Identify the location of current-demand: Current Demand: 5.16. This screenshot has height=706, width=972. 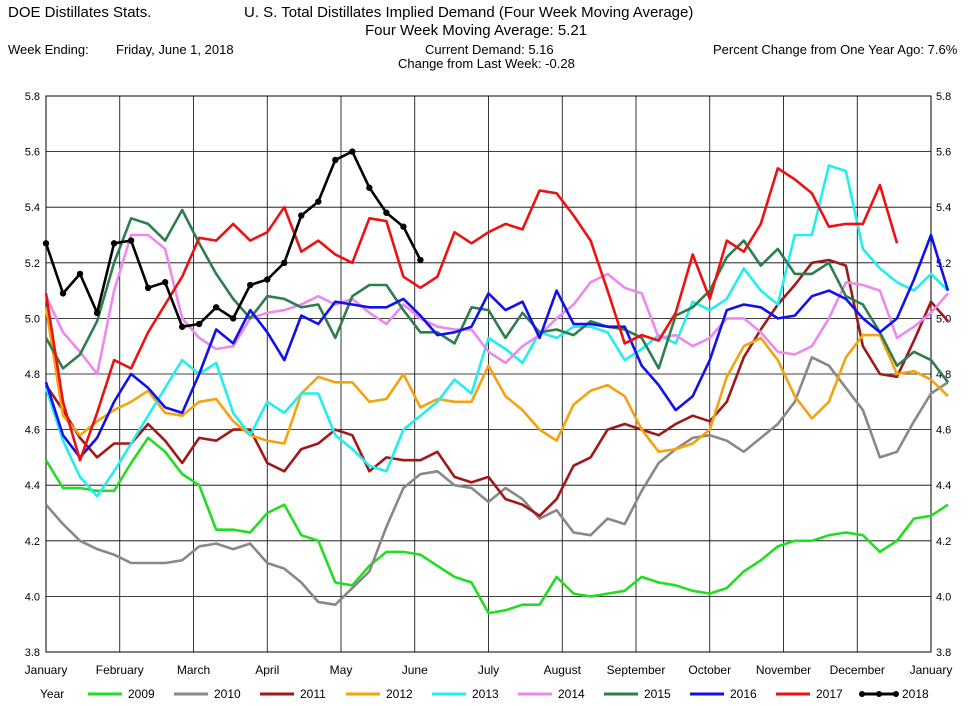
(489, 49).